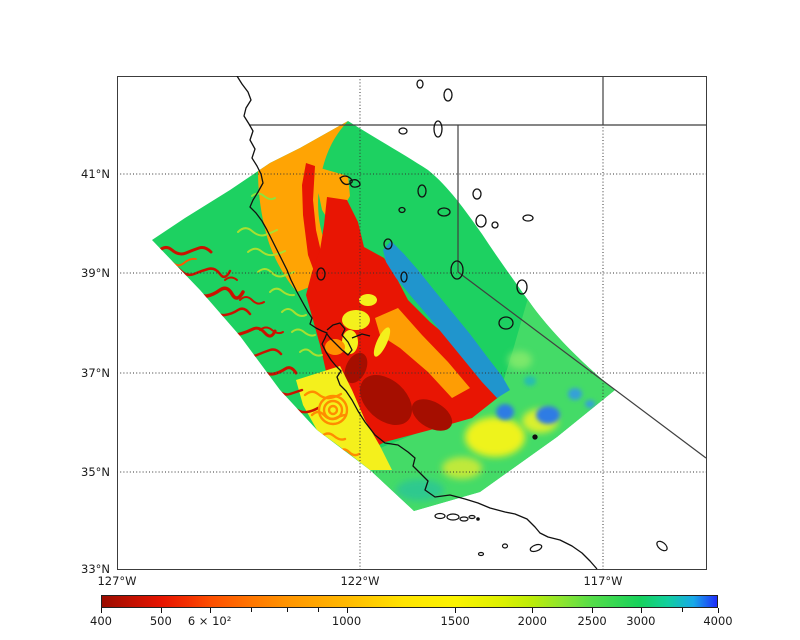 The image size is (800, 640). Describe the element at coordinates (457, 270) in the screenshot. I see `lake-tahoe` at that location.